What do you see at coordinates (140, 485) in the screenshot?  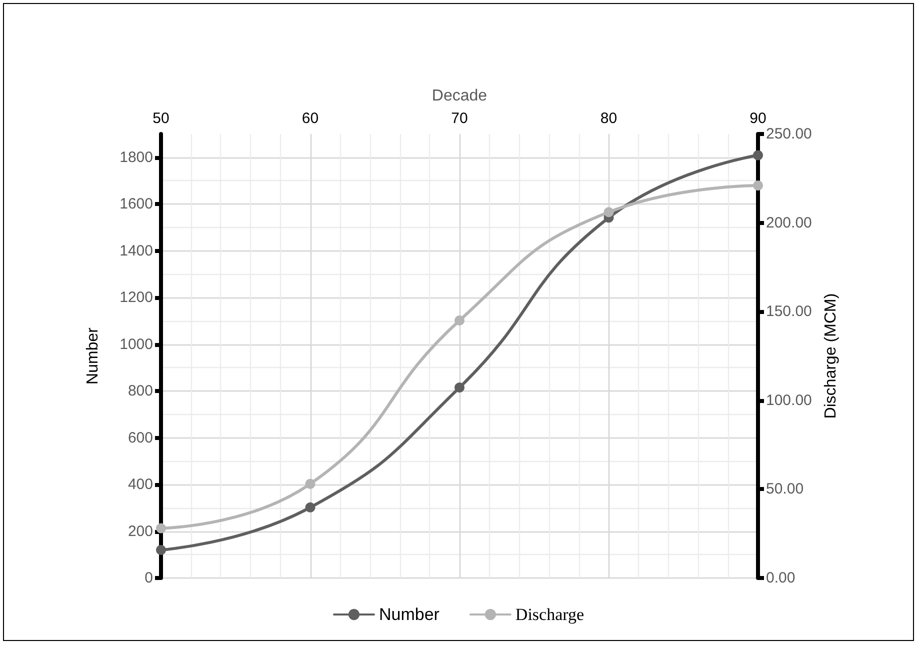 I see `y-tick-label: 400` at bounding box center [140, 485].